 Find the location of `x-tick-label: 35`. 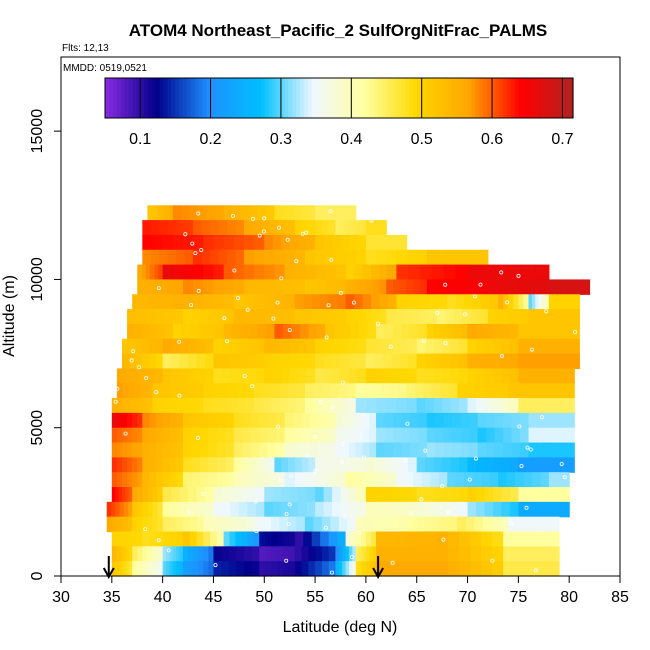

x-tick-label: 35 is located at coordinates (112, 597).